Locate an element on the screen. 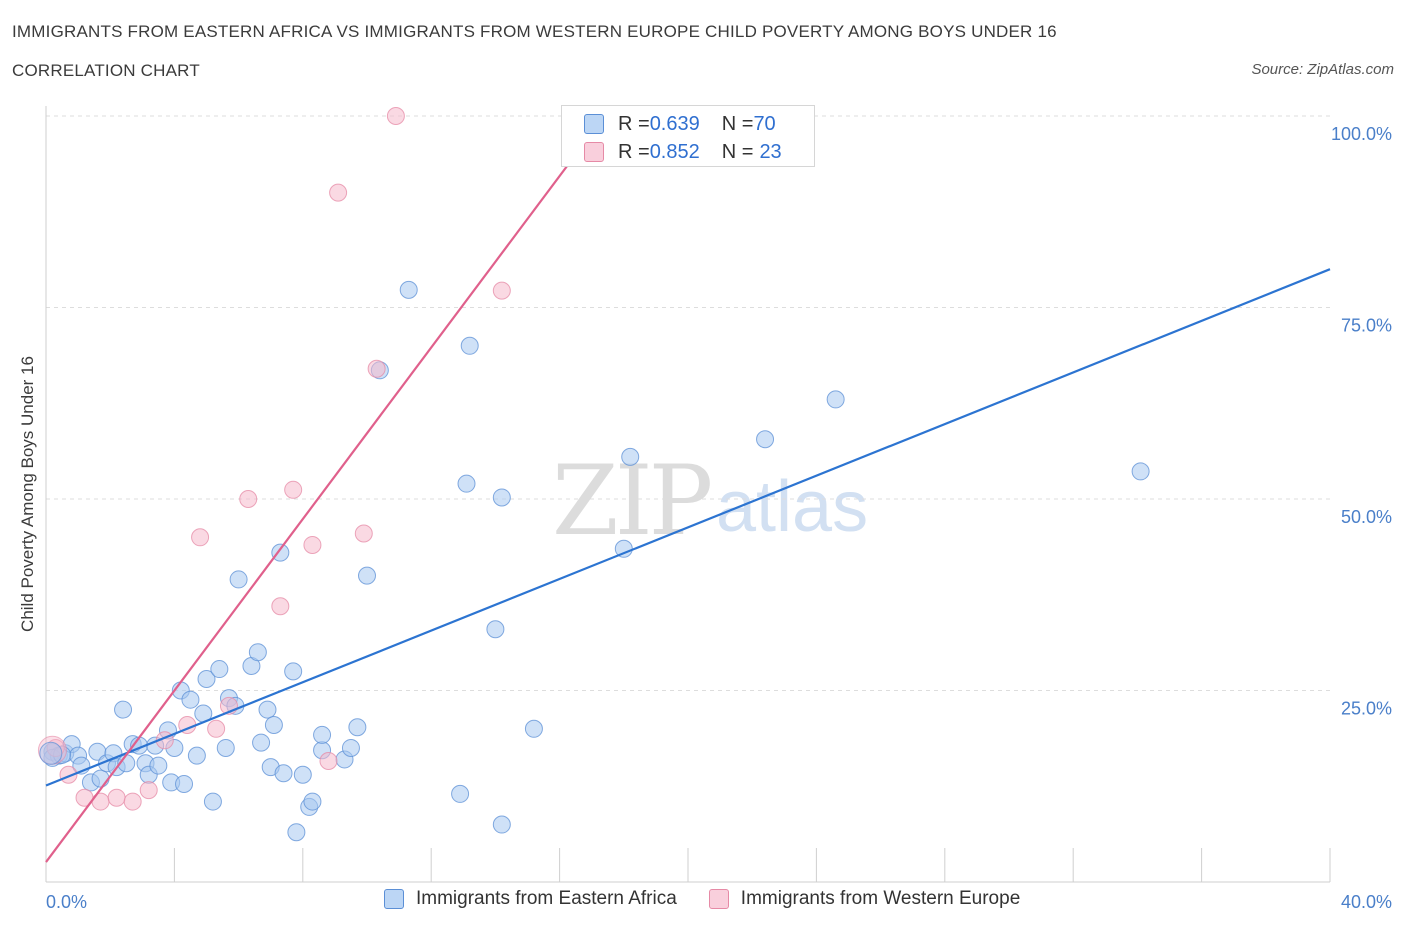 This screenshot has width=1406, height=930. legend-swatch-pink is located at coordinates (718, 899).